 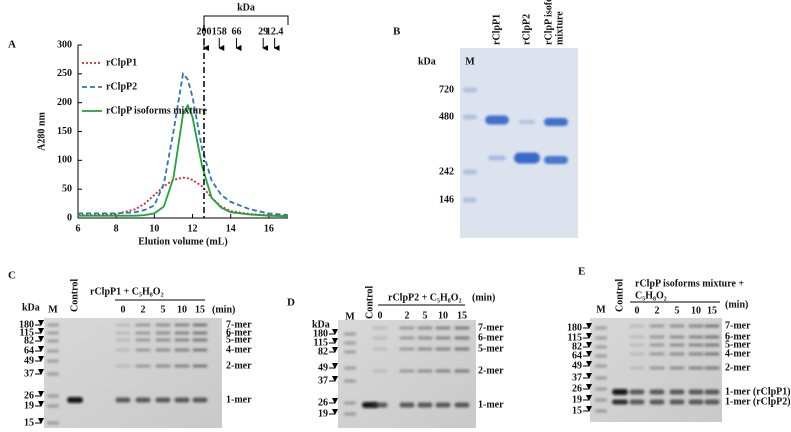 I want to click on marker-label: 66, so click(x=236, y=31).